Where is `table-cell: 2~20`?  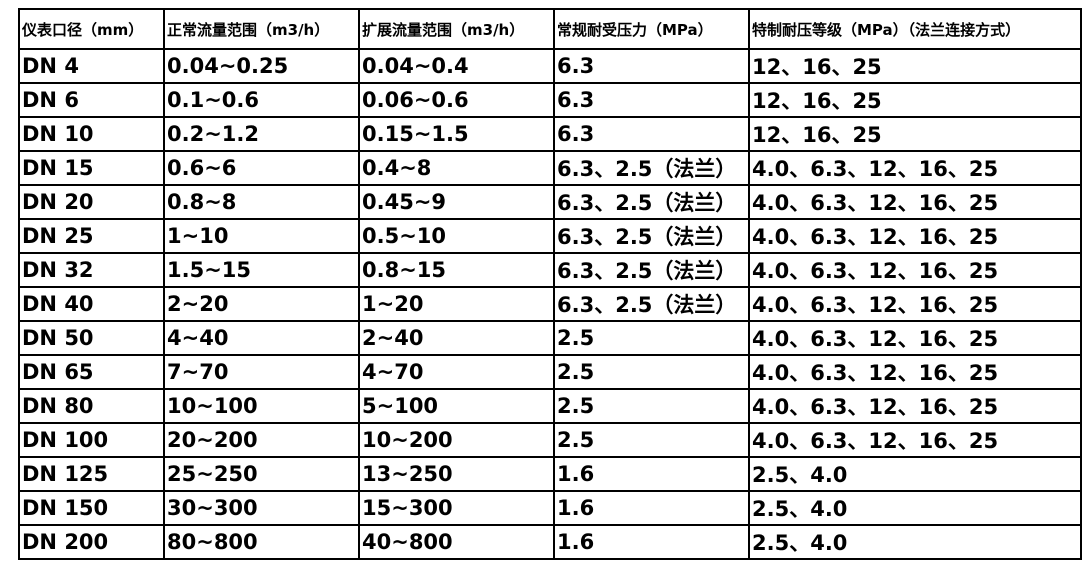 table-cell: 2~20 is located at coordinates (261, 304).